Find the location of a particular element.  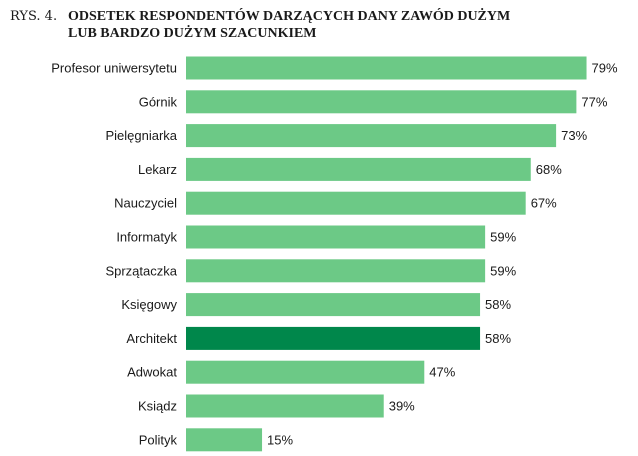

category-label: Pielęgniarka is located at coordinates (141, 135).